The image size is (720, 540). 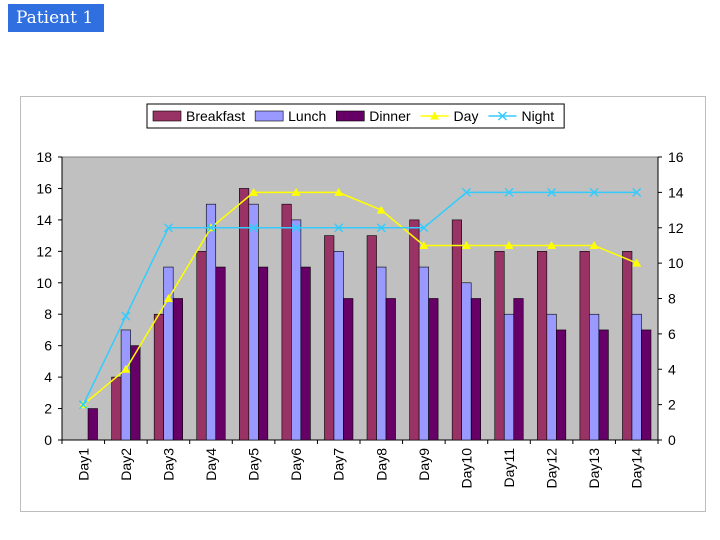 What do you see at coordinates (296, 191) in the screenshot?
I see `point-day-day6` at bounding box center [296, 191].